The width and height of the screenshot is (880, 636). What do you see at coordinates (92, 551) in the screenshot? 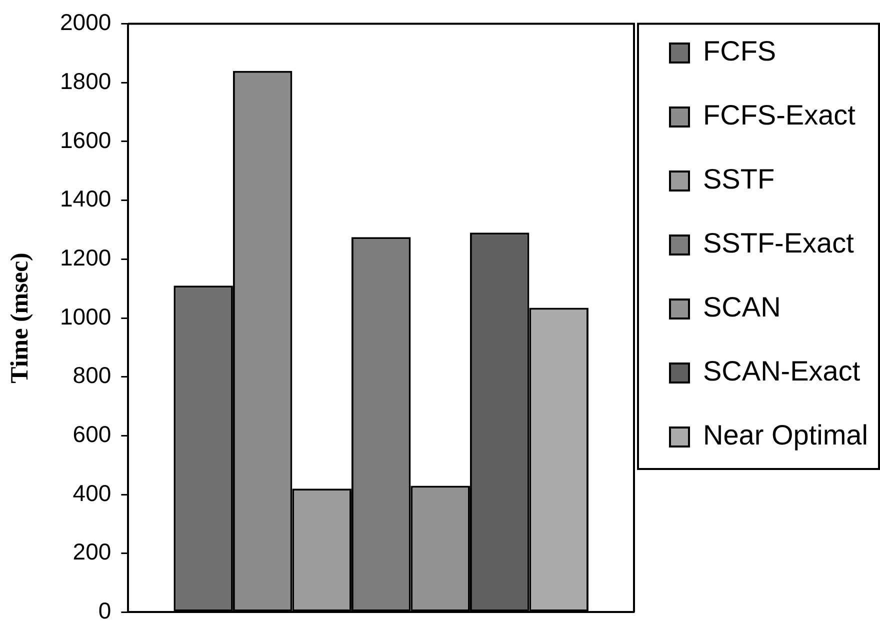
I see `y-tick-label: 200` at bounding box center [92, 551].